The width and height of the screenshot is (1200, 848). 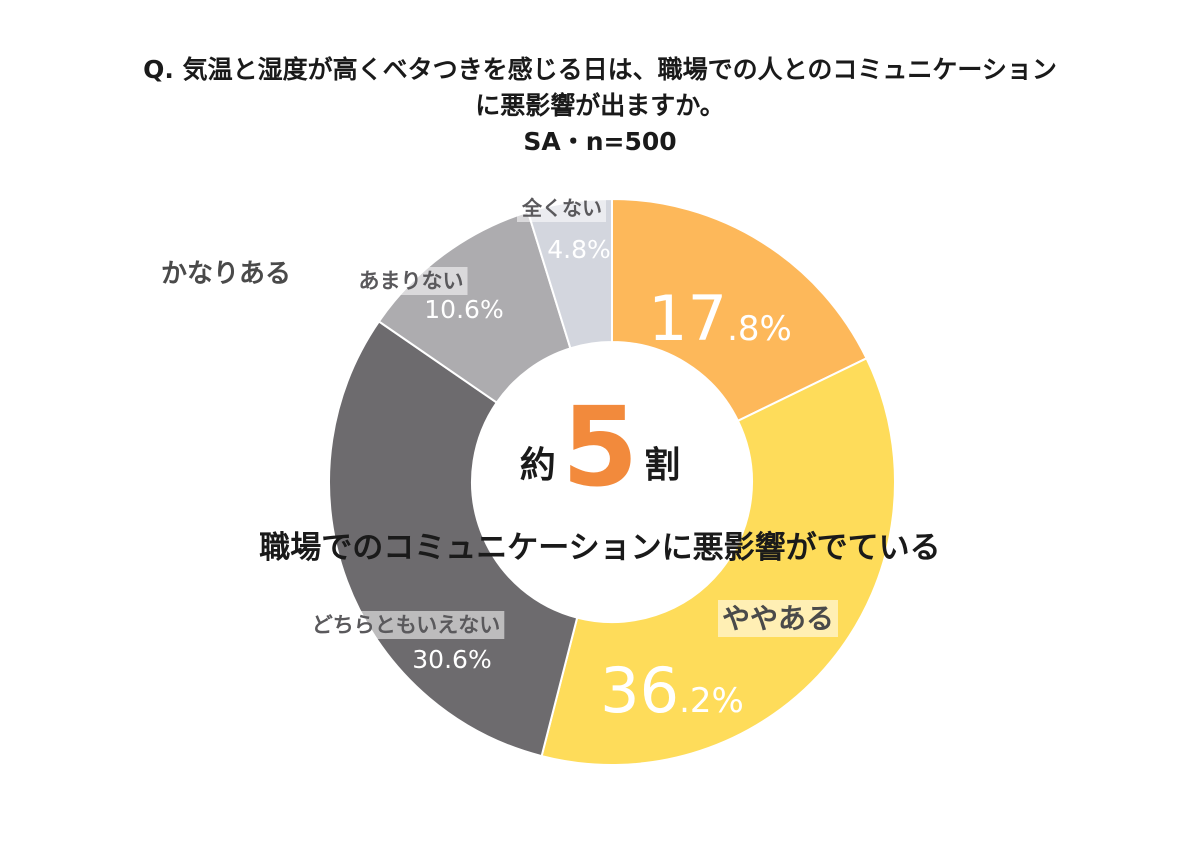 What do you see at coordinates (600, 141) in the screenshot?
I see `title-line-3: SA・n=500` at bounding box center [600, 141].